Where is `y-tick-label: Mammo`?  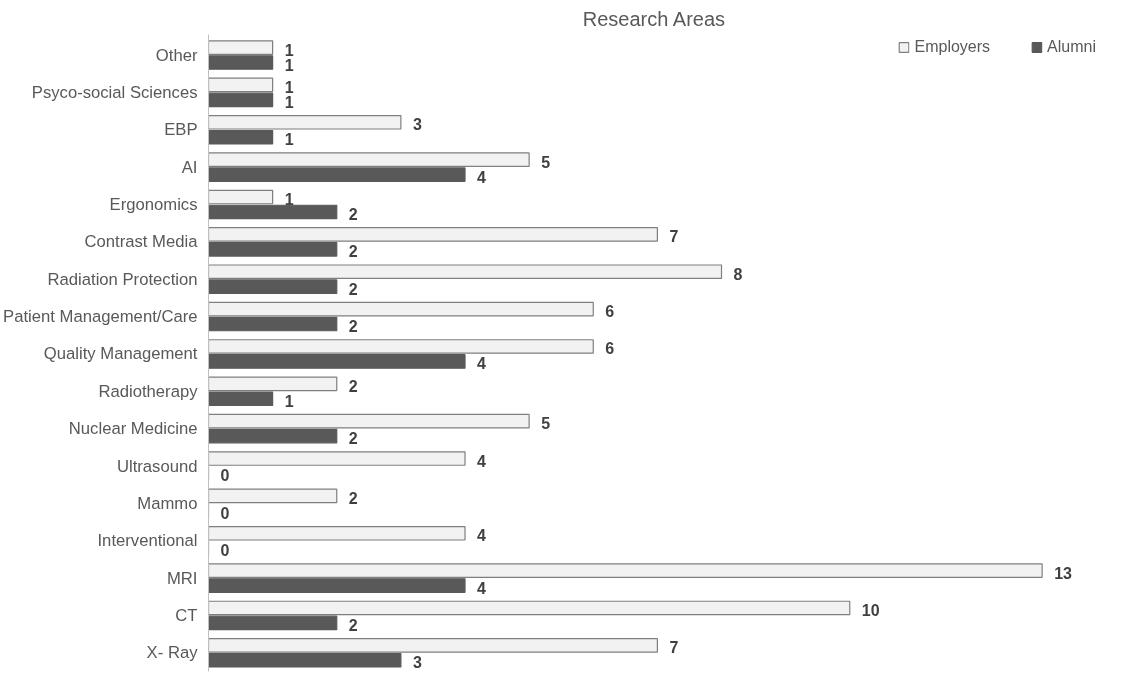
y-tick-label: Mammo is located at coordinates (167, 503).